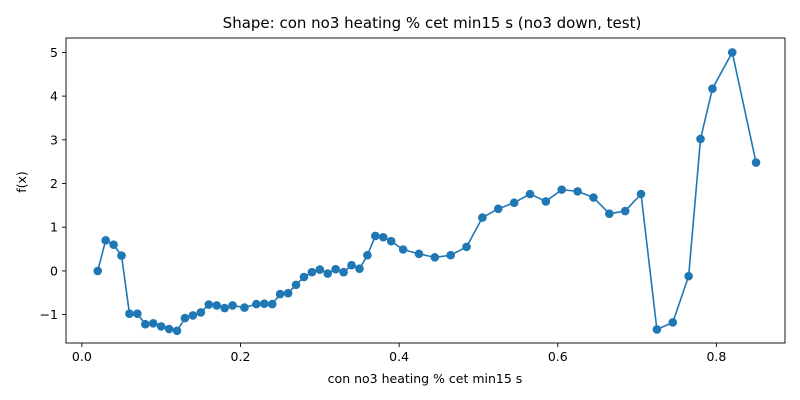  What do you see at coordinates (54, 139) in the screenshot?
I see `y-tick-label: 3` at bounding box center [54, 139].